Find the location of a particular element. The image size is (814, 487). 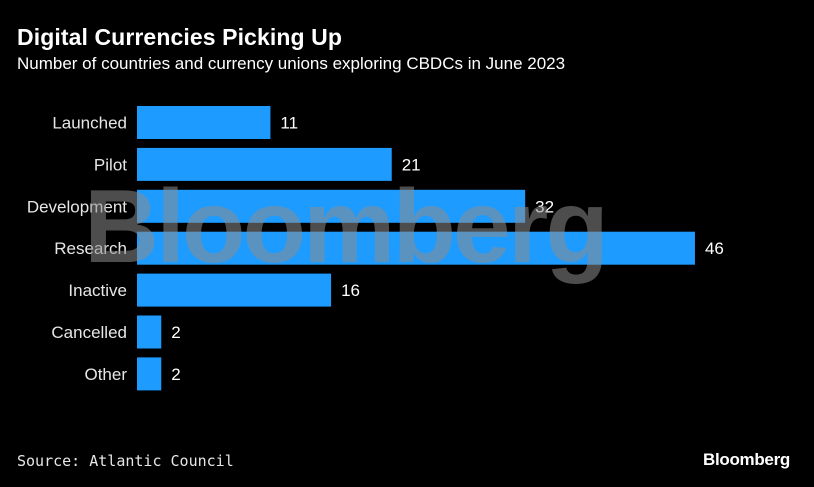

data-label: 32 is located at coordinates (544, 206).